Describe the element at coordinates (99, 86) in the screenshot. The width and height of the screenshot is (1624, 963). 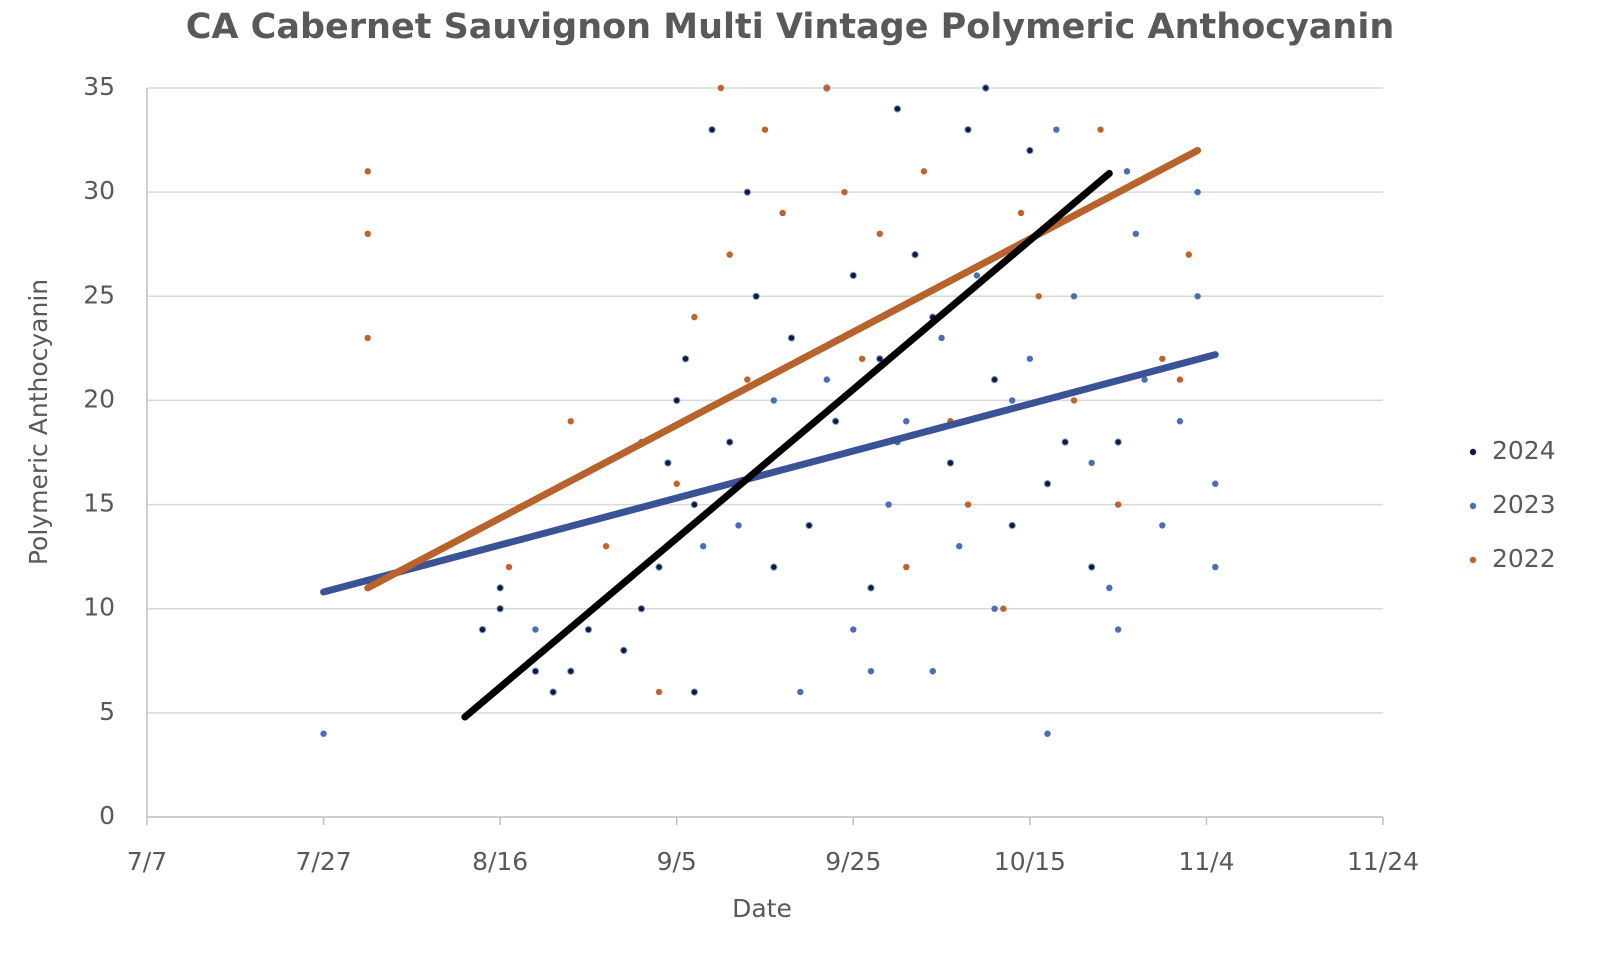
I see `y-tick-label: 35` at that location.